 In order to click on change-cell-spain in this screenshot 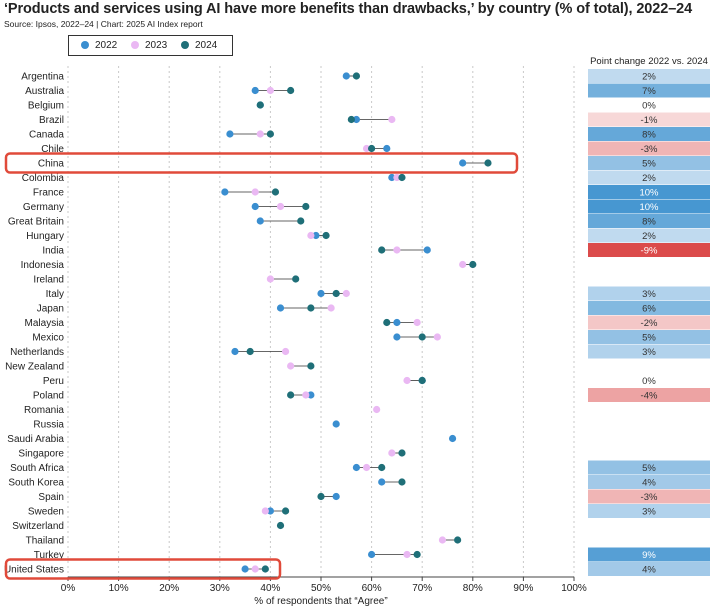, I will do `click(649, 496)`.